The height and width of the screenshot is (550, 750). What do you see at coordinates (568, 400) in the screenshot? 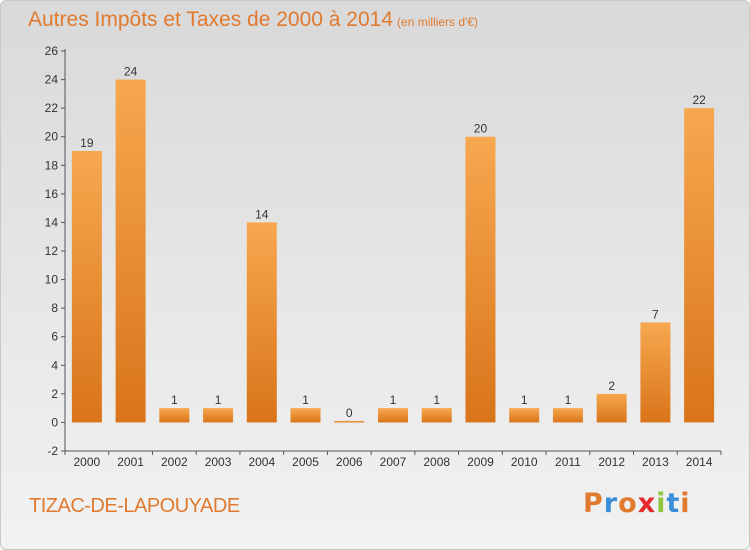
I see `data-label-2011: 1` at bounding box center [568, 400].